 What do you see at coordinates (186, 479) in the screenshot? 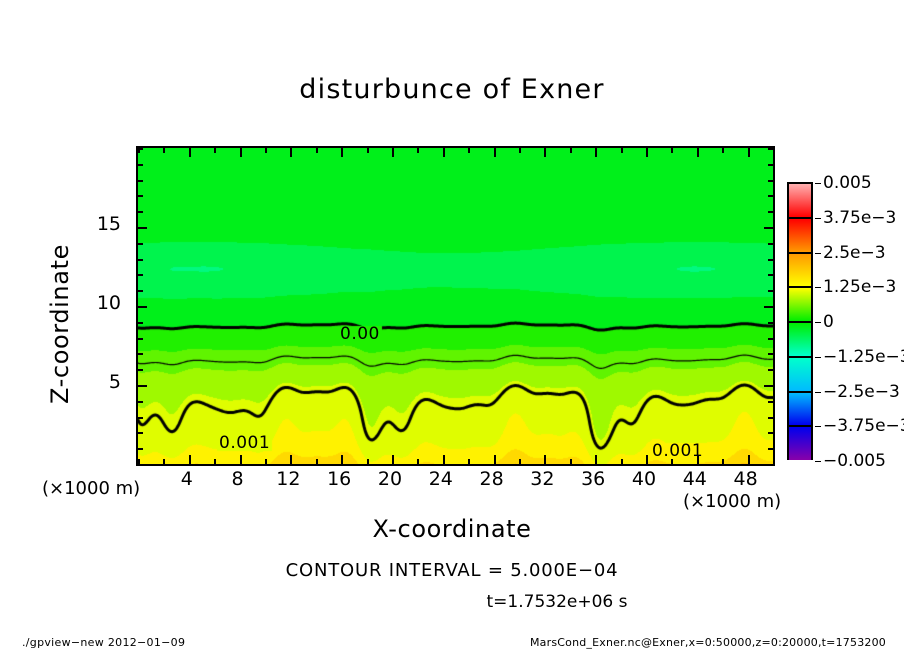
I see `x-axis-tick-label: 4` at bounding box center [186, 479].